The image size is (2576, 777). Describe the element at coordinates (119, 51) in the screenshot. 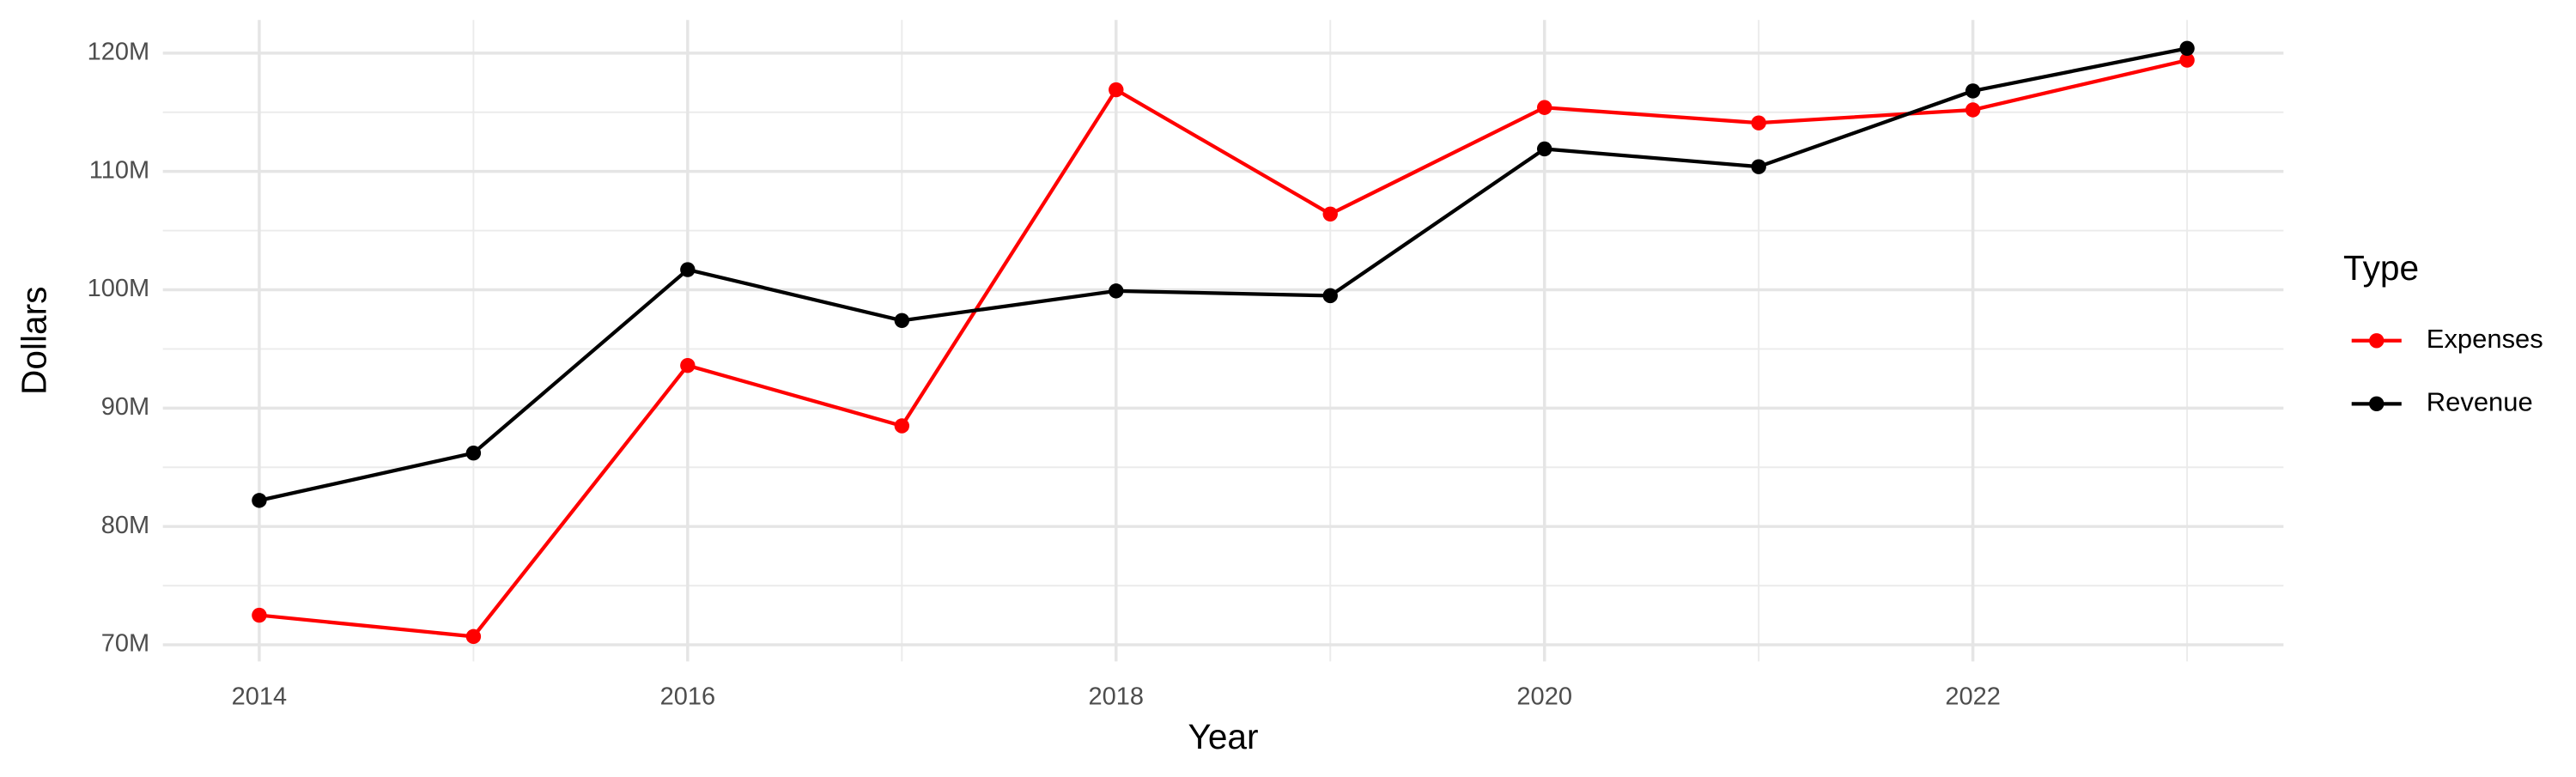

I see `y-tick-label: 120M` at that location.